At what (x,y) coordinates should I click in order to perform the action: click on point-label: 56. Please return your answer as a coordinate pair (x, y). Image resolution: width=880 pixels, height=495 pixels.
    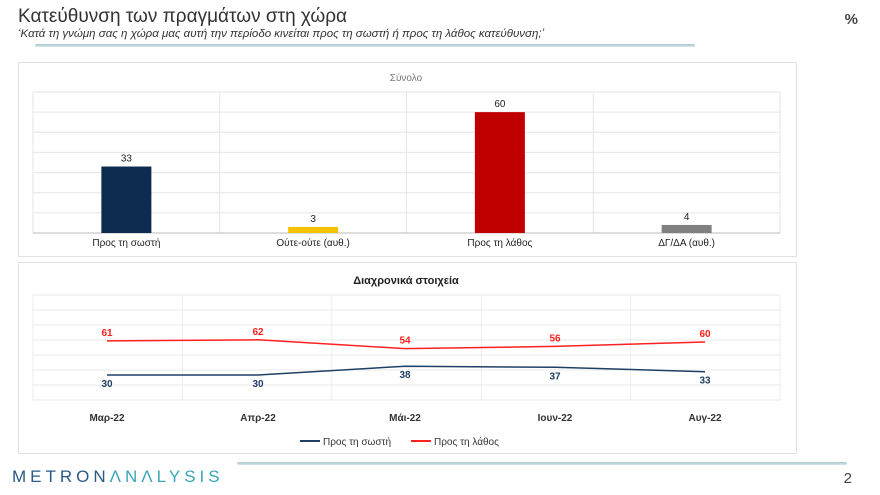
    Looking at the image, I should click on (555, 338).